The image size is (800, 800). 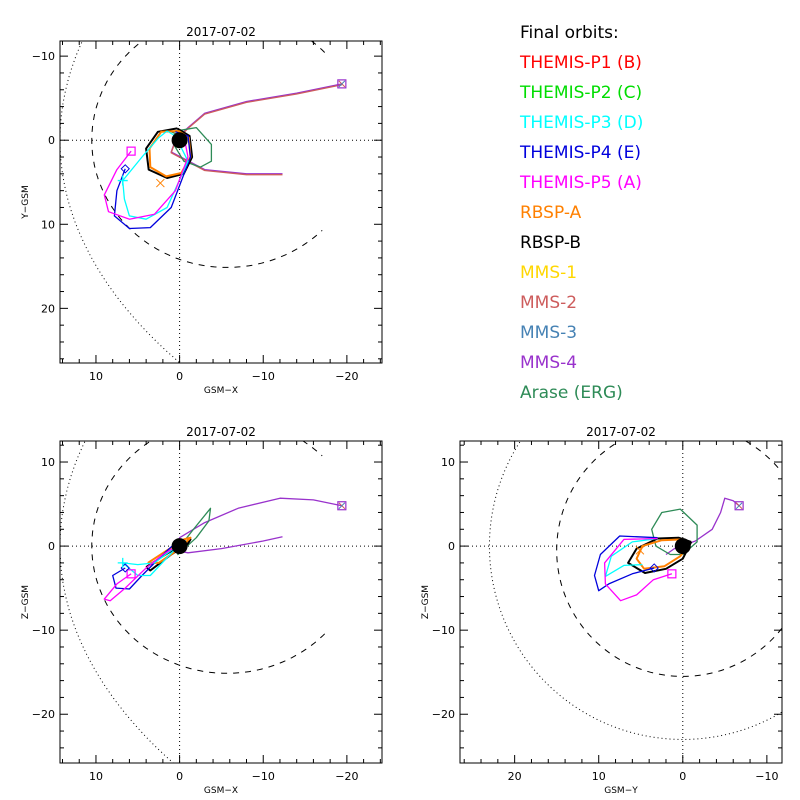 What do you see at coordinates (551, 243) in the screenshot?
I see `legend-item: RBSP-B` at bounding box center [551, 243].